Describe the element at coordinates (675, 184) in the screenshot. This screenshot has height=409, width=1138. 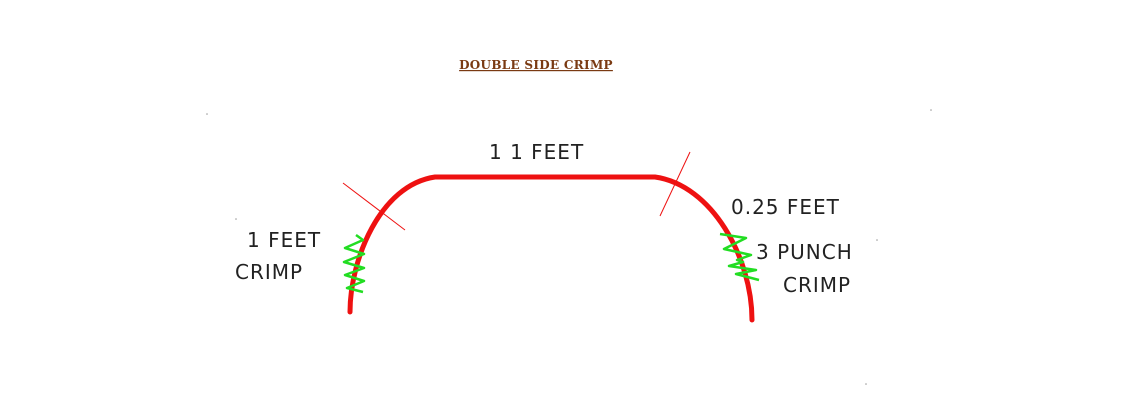
I see `right-tangent-mark` at that location.